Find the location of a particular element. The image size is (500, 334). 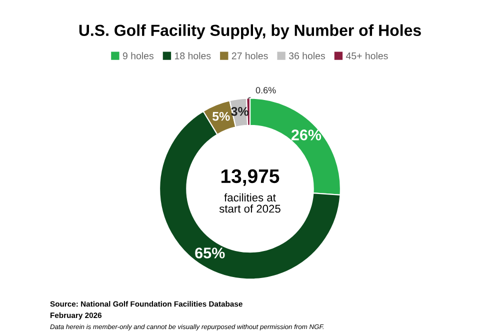

text: facilities at start of 2025 is located at coordinates (249, 203).